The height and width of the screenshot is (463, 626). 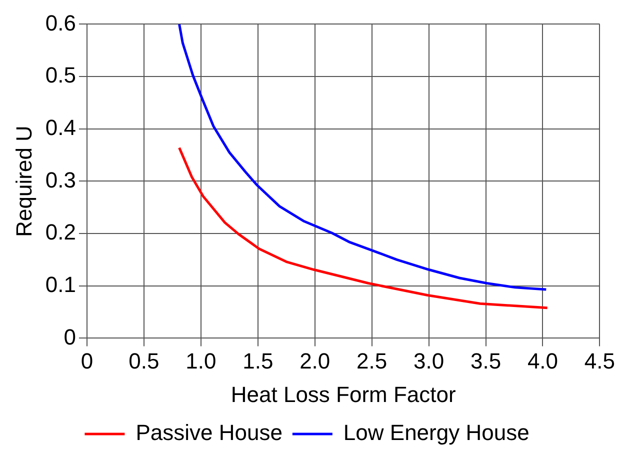 I want to click on legend-label: Low Energy House, so click(x=436, y=433).